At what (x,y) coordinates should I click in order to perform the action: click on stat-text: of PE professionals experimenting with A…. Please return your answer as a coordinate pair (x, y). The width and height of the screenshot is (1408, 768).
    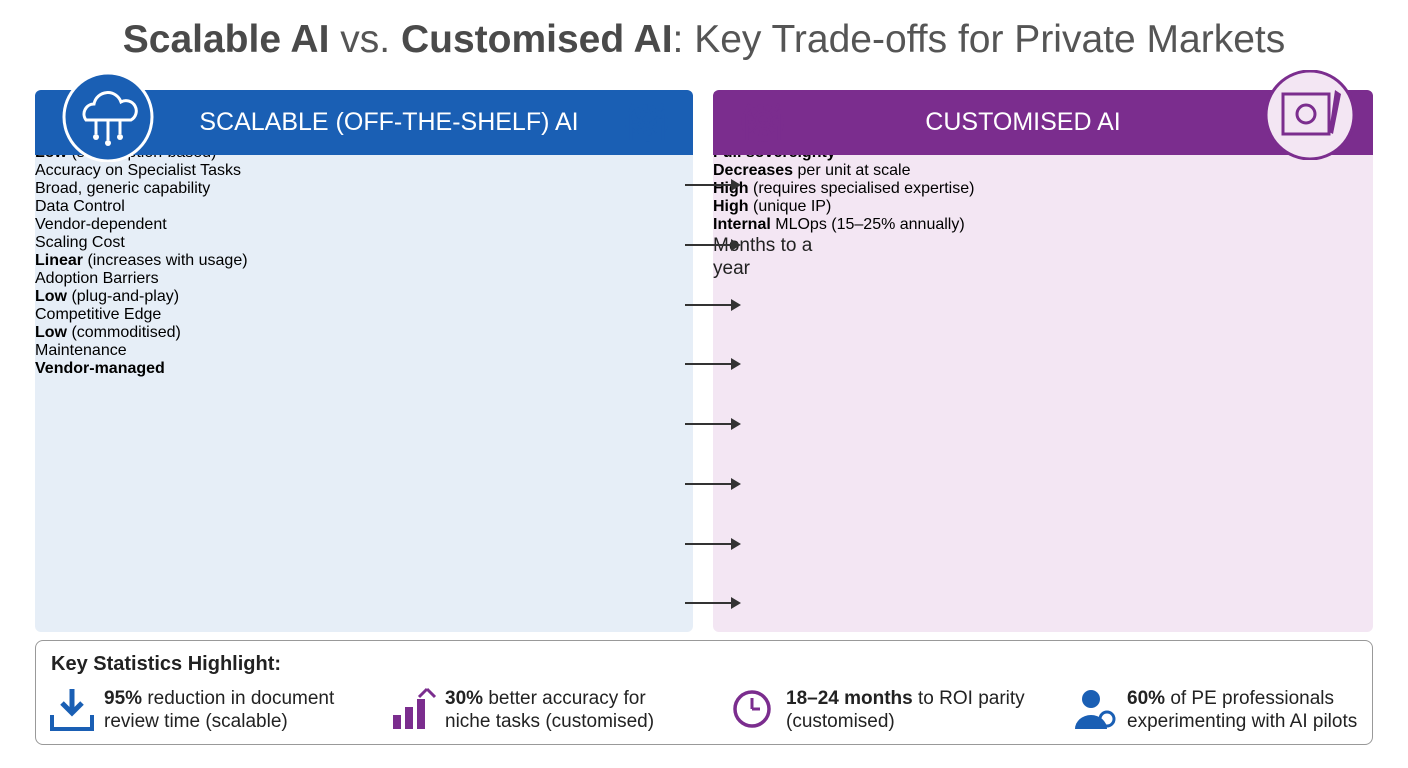
    Looking at the image, I should click on (1242, 710).